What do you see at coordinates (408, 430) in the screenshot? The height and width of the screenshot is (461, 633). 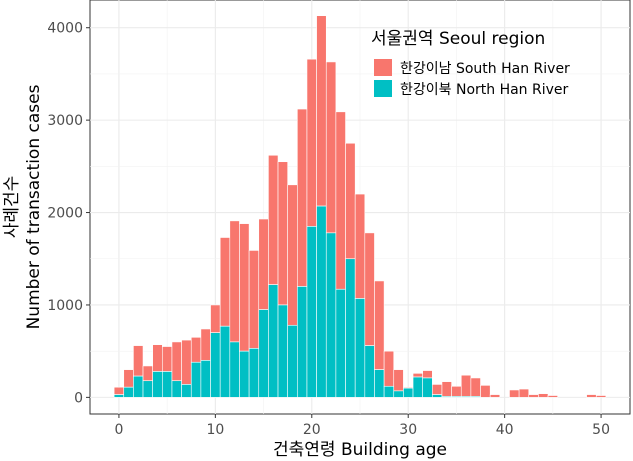 I see `x-tick-label: 30` at bounding box center [408, 430].